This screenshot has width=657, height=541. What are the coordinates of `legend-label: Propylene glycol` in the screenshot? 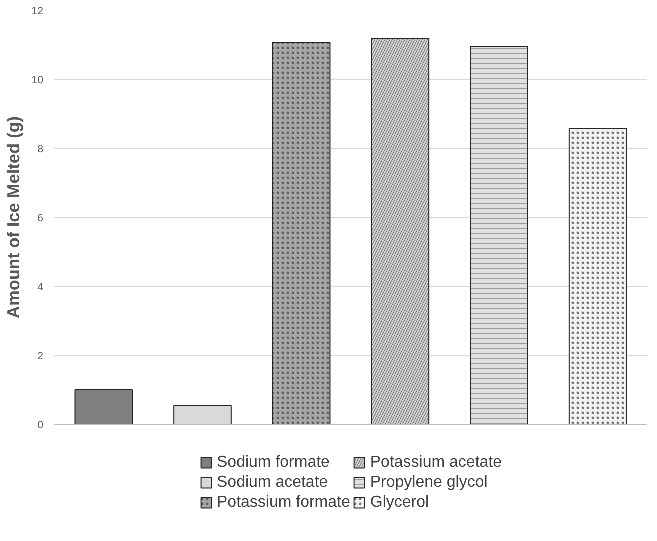 It's located at (429, 483).